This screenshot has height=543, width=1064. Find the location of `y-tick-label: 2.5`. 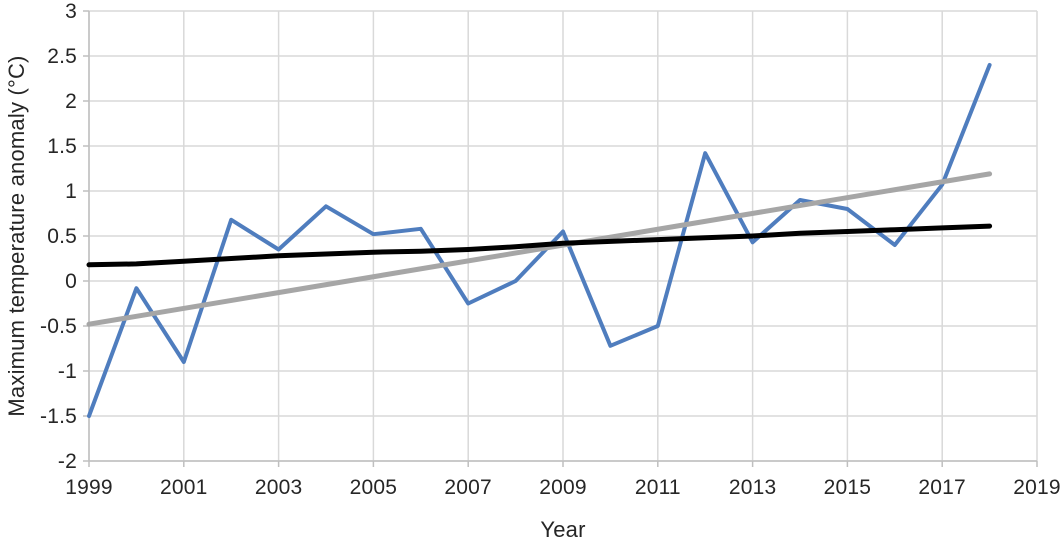

y-tick-label: 2.5 is located at coordinates (62, 56).